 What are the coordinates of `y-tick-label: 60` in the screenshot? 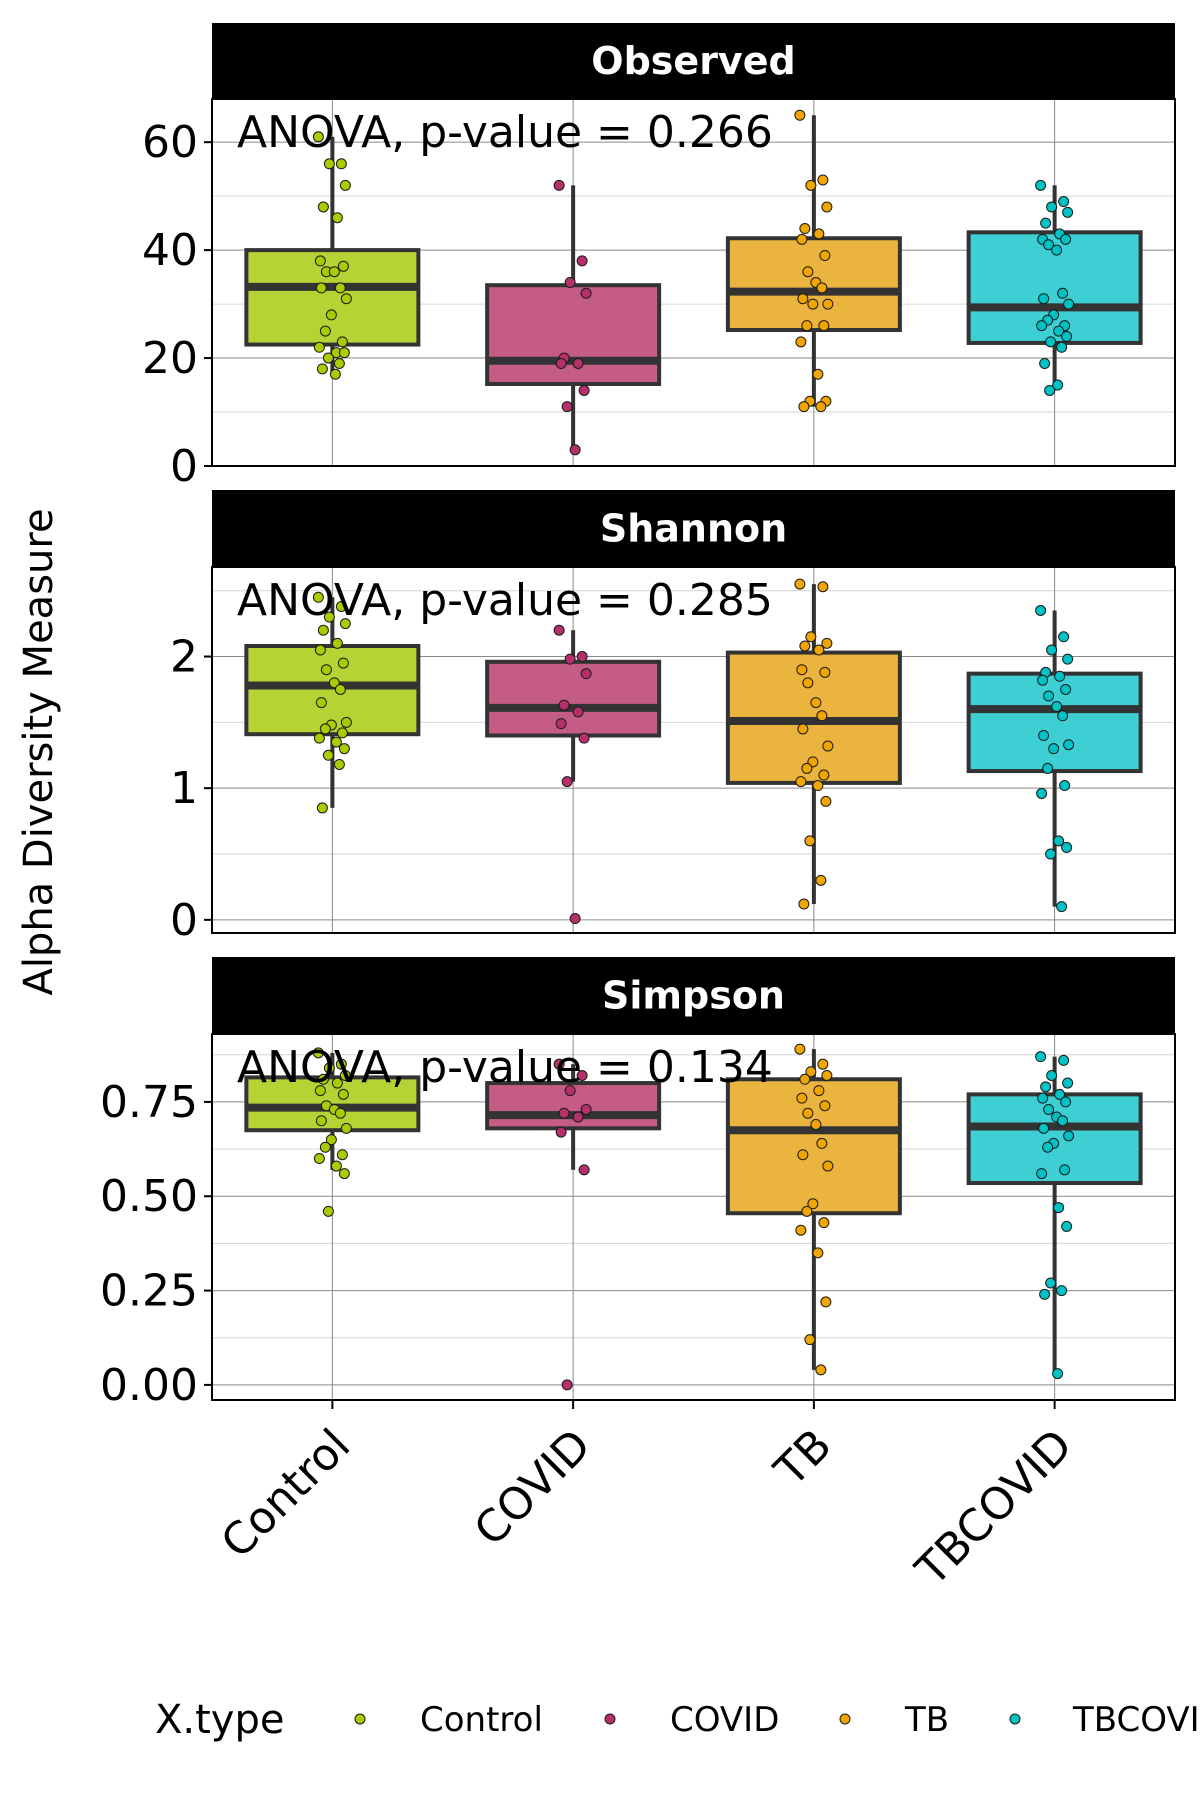 It's located at (170, 142).